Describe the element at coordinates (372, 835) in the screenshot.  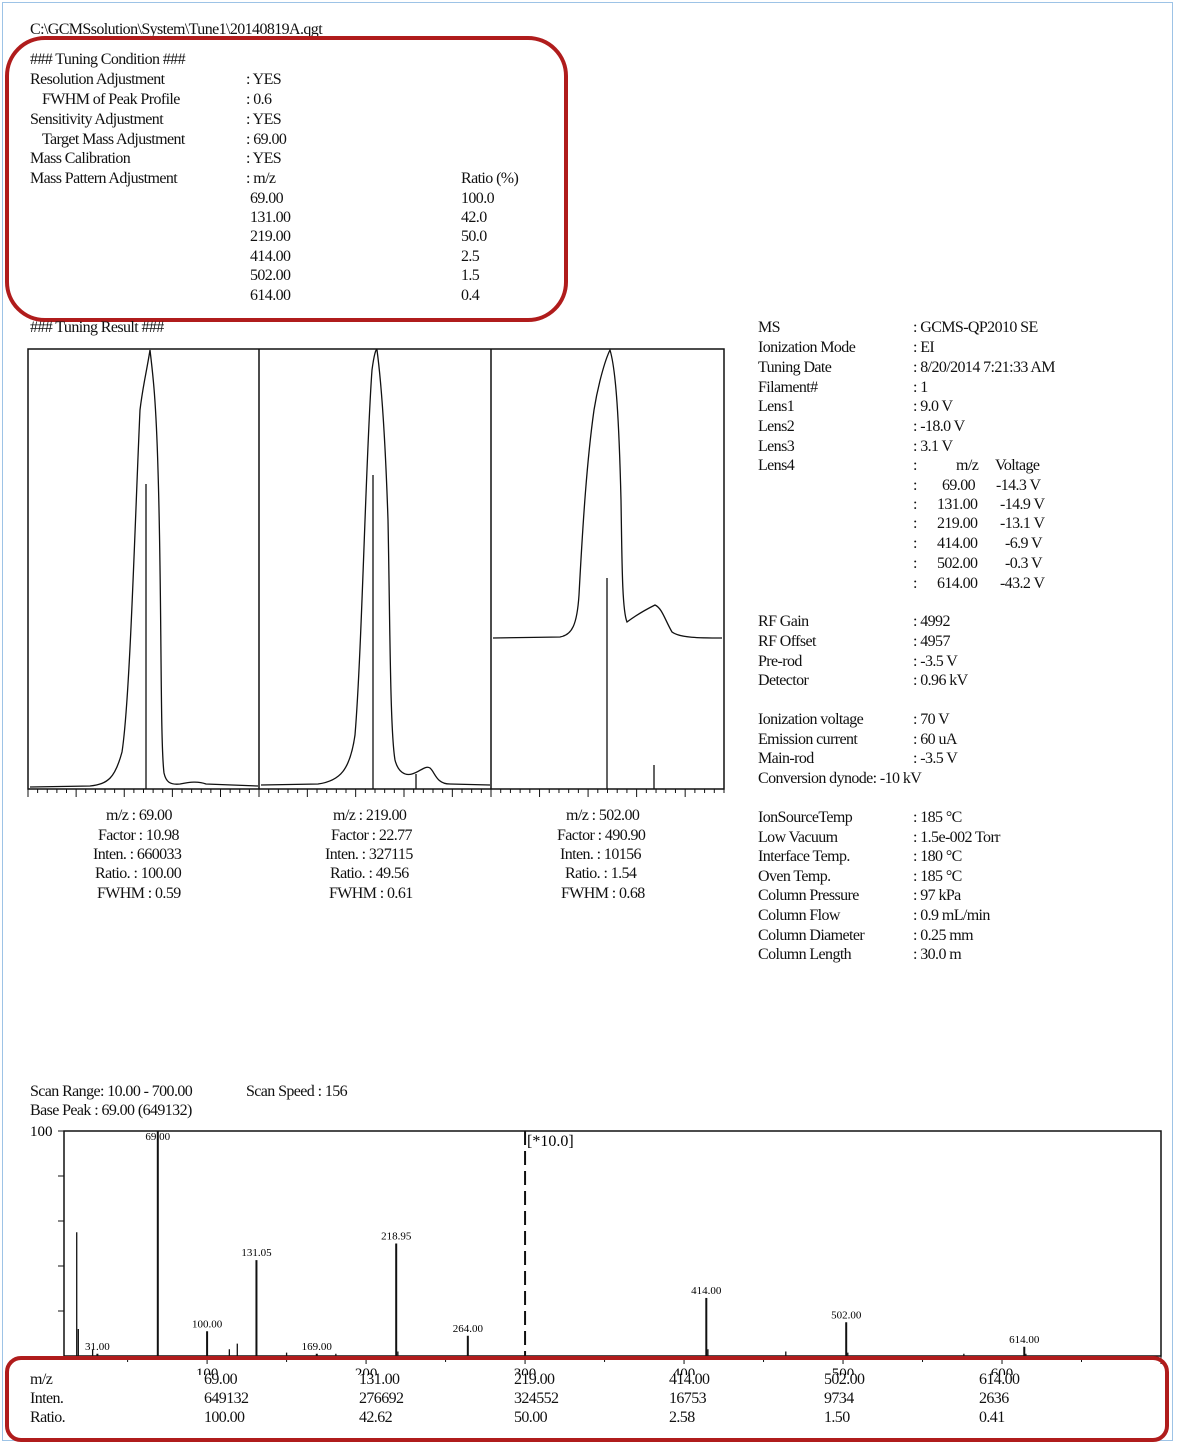
I see `peak2-factor: Factor : 22.77` at that location.